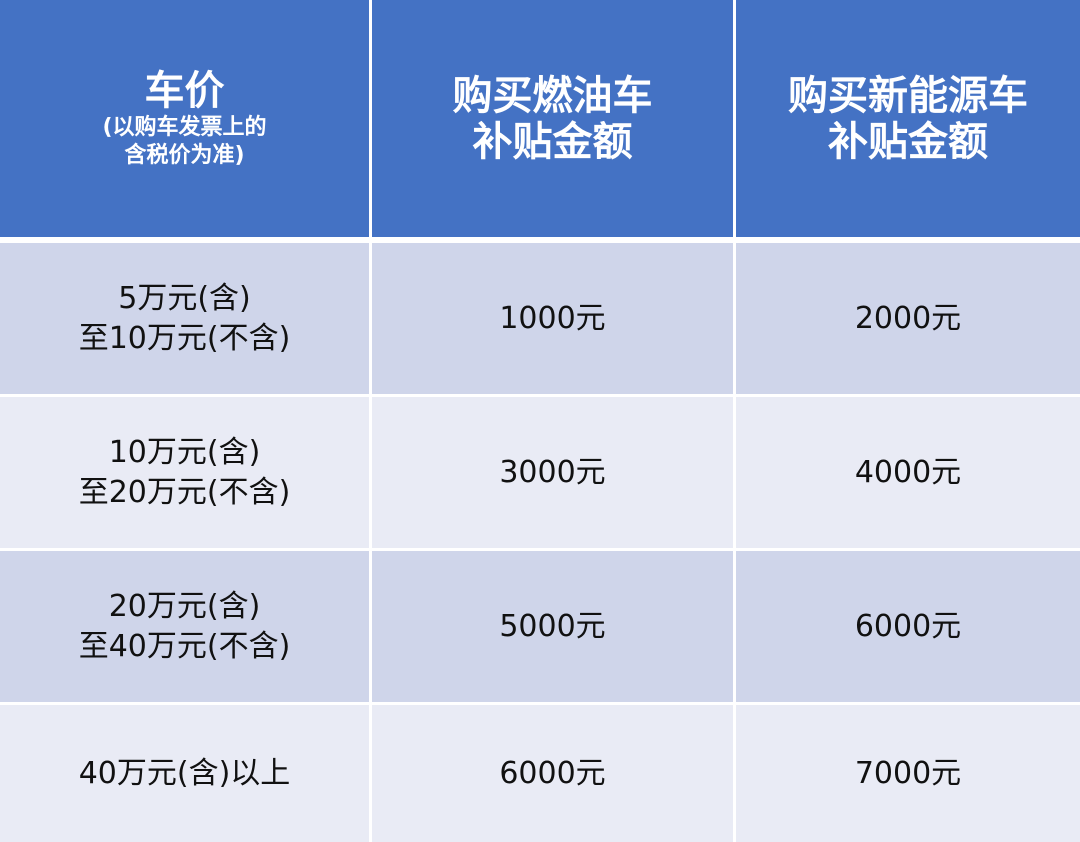  I want to click on nev-subsidy-cell: 7000元, so click(908, 773).